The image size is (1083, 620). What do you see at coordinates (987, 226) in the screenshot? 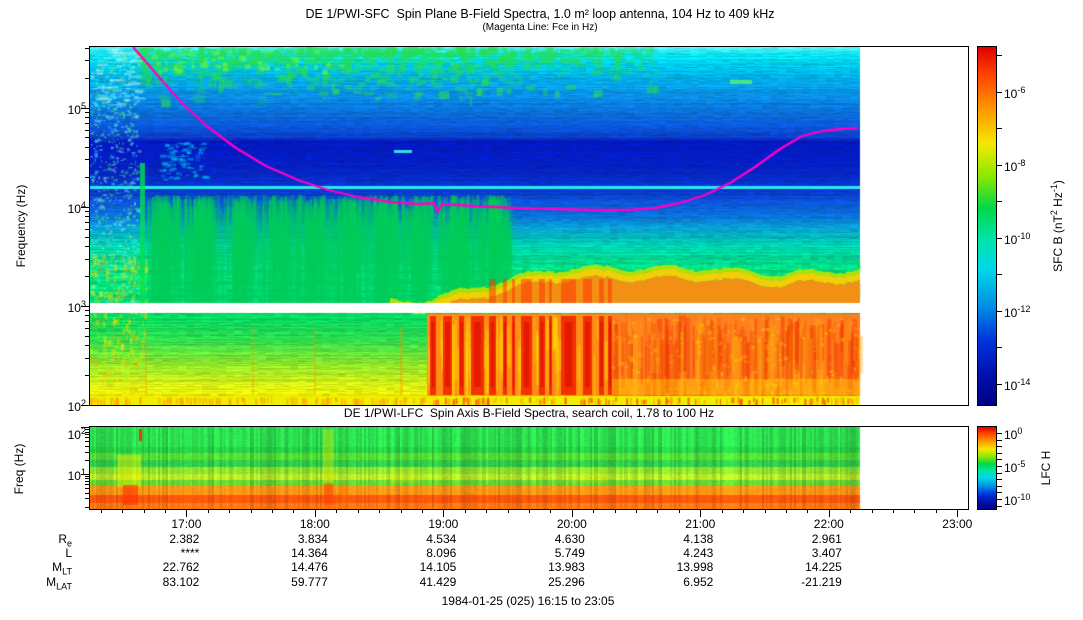
I see `sfc-colorbar-gradient` at bounding box center [987, 226].